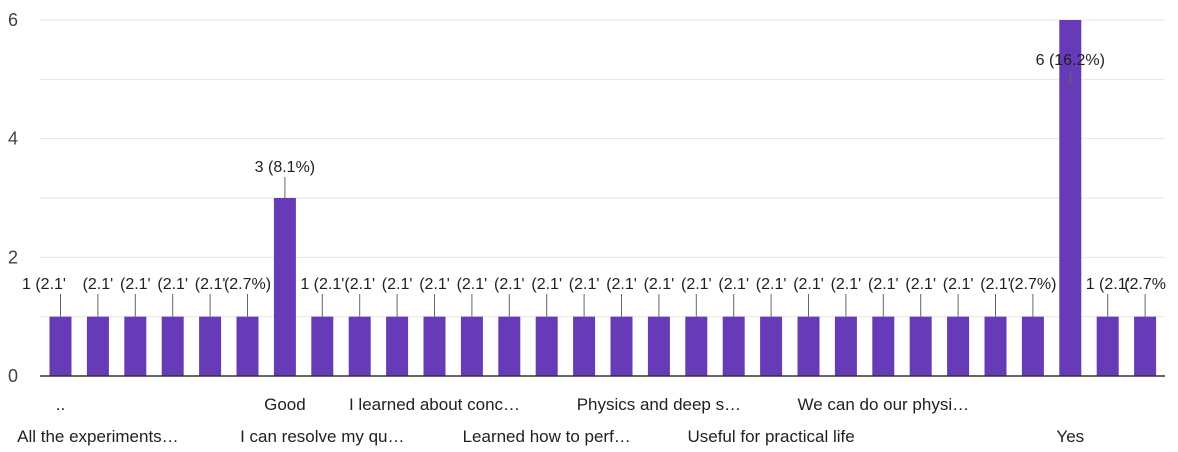 Image resolution: width=1178 pixels, height=452 pixels. What do you see at coordinates (770, 436) in the screenshot?
I see `x-tick-label: Useful for practical life` at bounding box center [770, 436].